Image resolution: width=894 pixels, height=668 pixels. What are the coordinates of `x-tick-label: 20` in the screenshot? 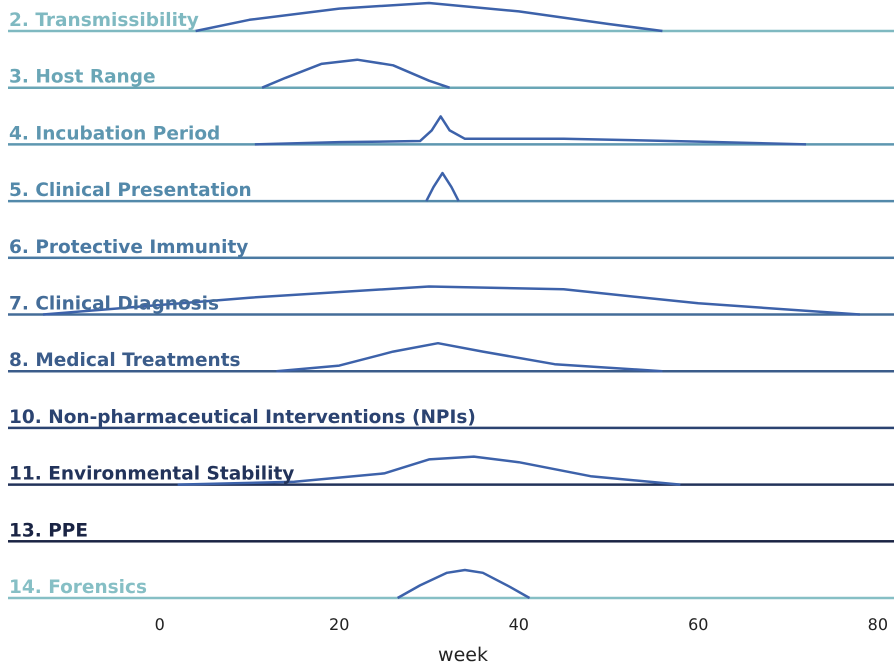 It's located at (339, 624).